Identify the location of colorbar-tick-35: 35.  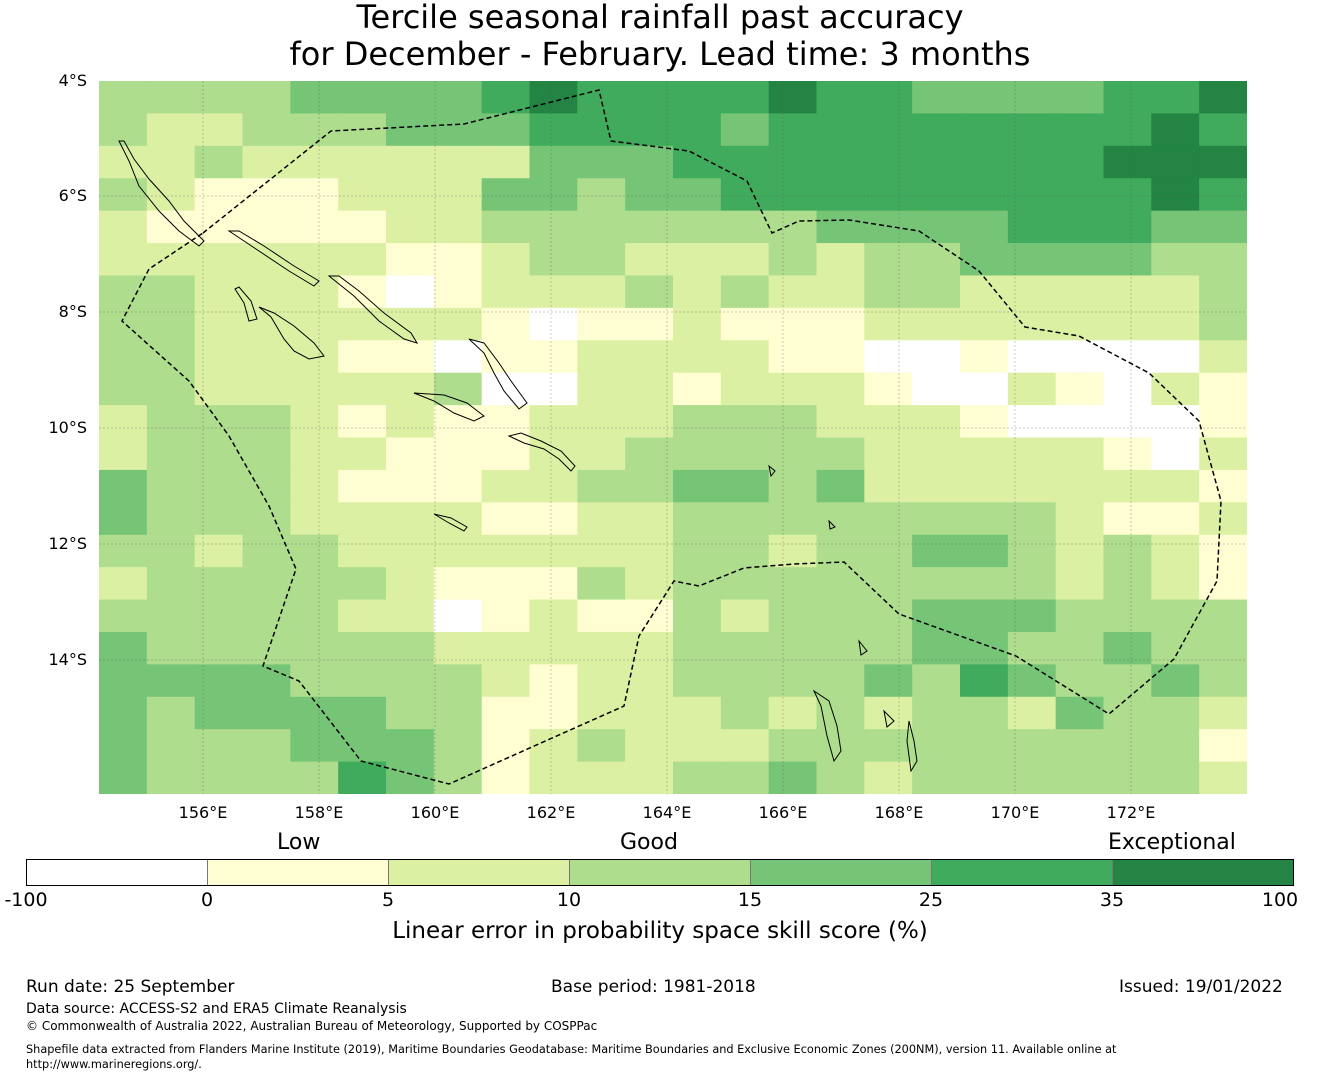
(1112, 900).